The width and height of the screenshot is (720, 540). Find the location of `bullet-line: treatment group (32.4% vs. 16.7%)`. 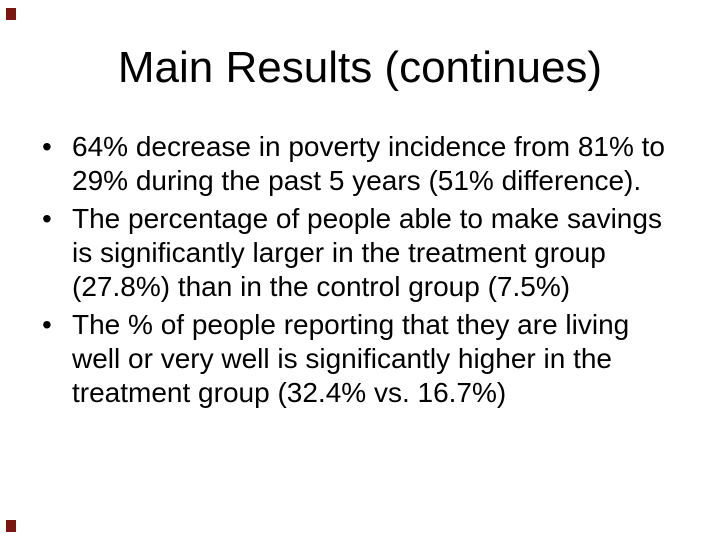

bullet-line: treatment group (32.4% vs. 16.7%) is located at coordinates (289, 392).